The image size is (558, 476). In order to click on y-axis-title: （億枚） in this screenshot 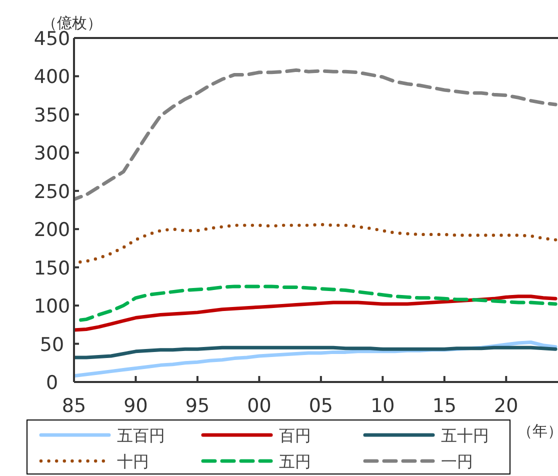, I will do `click(72, 23)`.